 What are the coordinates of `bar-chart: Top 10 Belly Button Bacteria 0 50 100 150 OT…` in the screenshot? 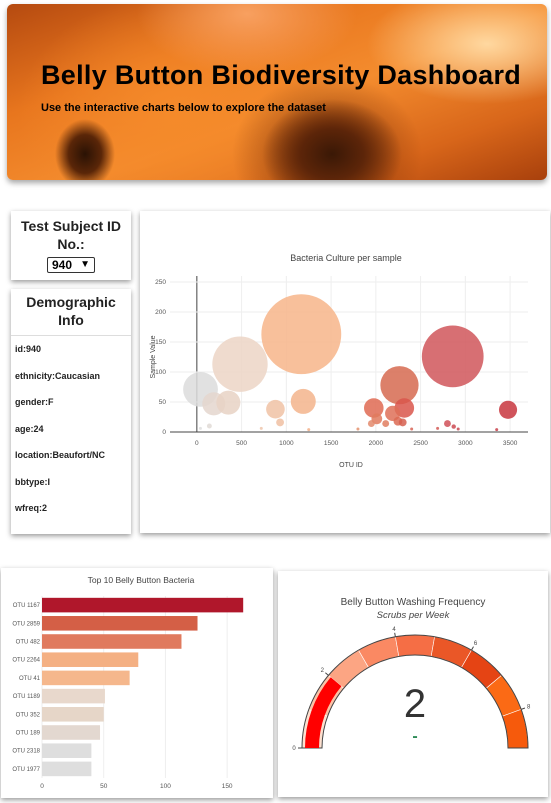 It's located at (137, 683).